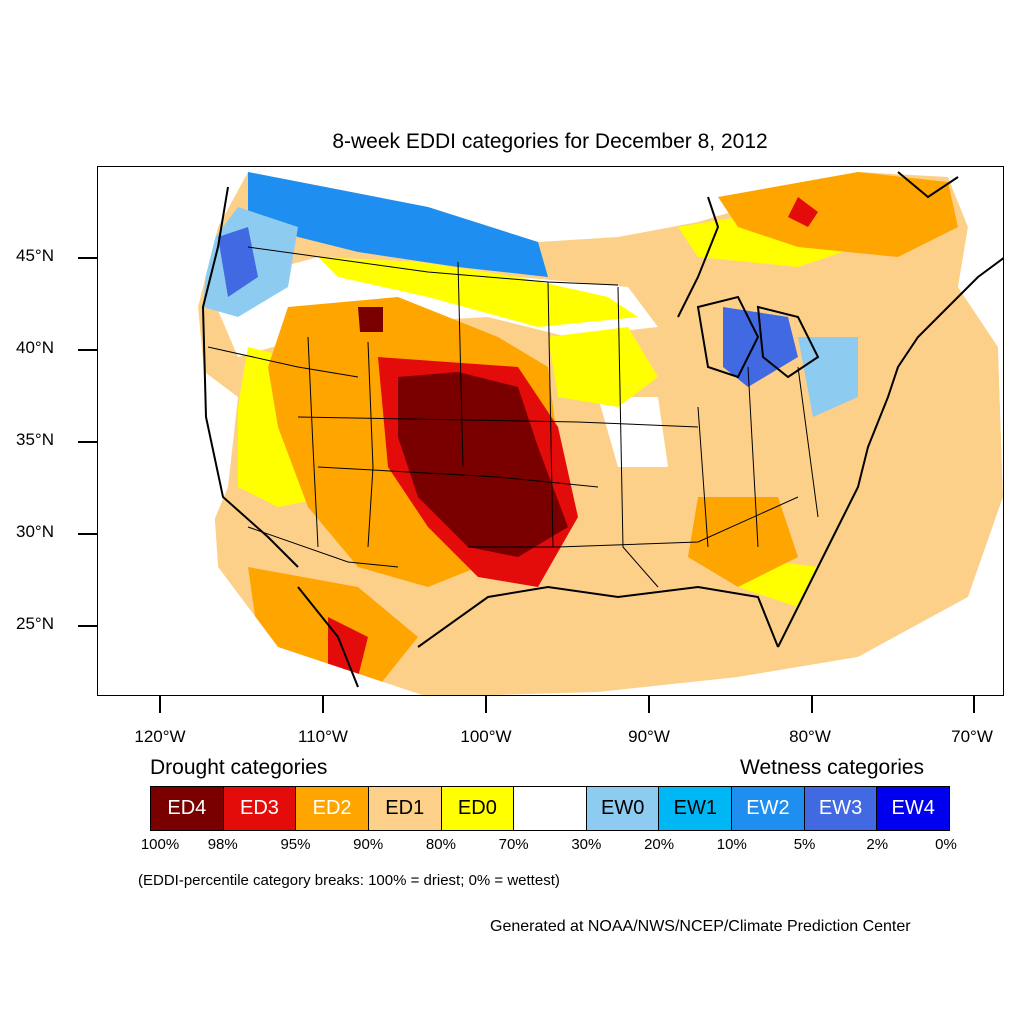 The height and width of the screenshot is (1024, 1024). I want to click on legend-colorbar: ED4 ED3 ED2 ED1 ED0 EW0 EW1 EW2 EW3 EW4, so click(550, 808).